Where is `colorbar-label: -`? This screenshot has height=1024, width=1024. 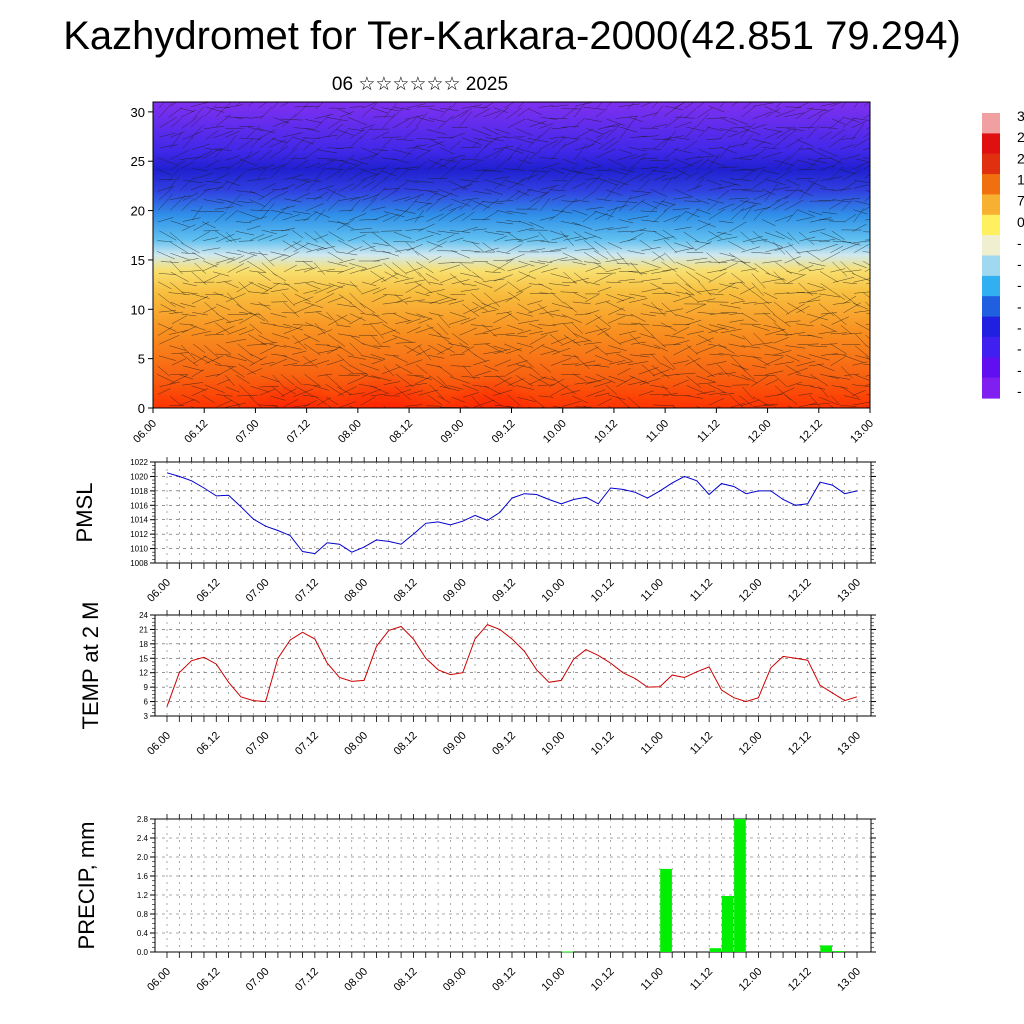
colorbar-label: - is located at coordinates (1019, 306).